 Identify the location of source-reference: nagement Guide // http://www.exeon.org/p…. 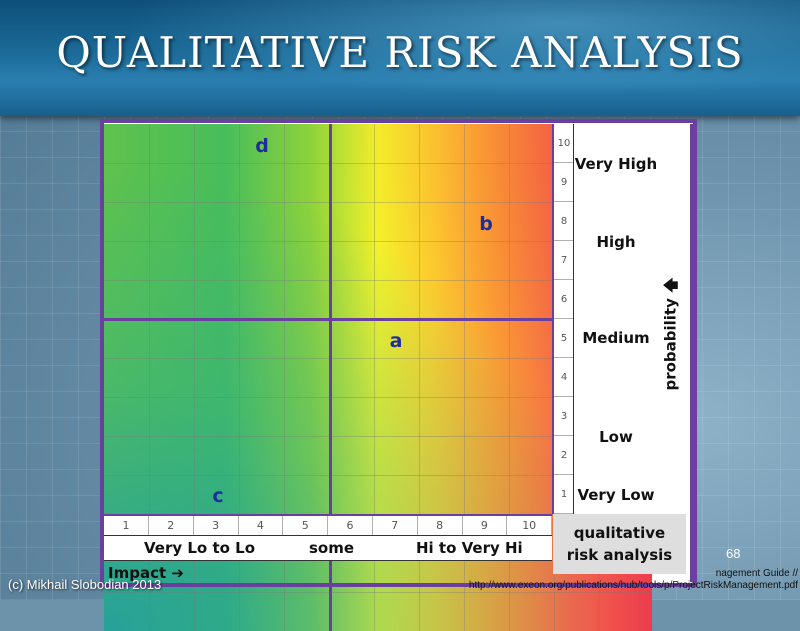
(609, 580).